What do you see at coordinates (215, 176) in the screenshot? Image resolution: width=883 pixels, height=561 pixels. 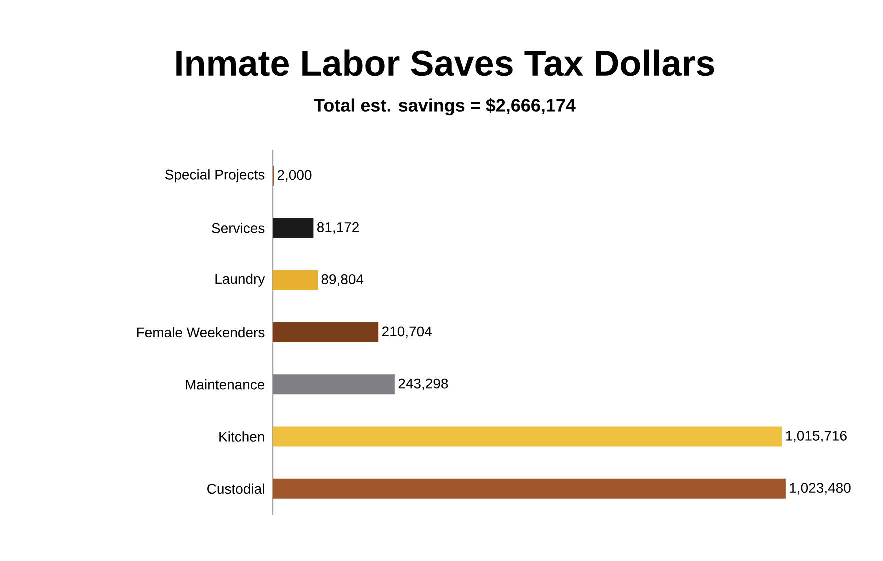 I see `y-tick-label: Special Projects` at bounding box center [215, 176].